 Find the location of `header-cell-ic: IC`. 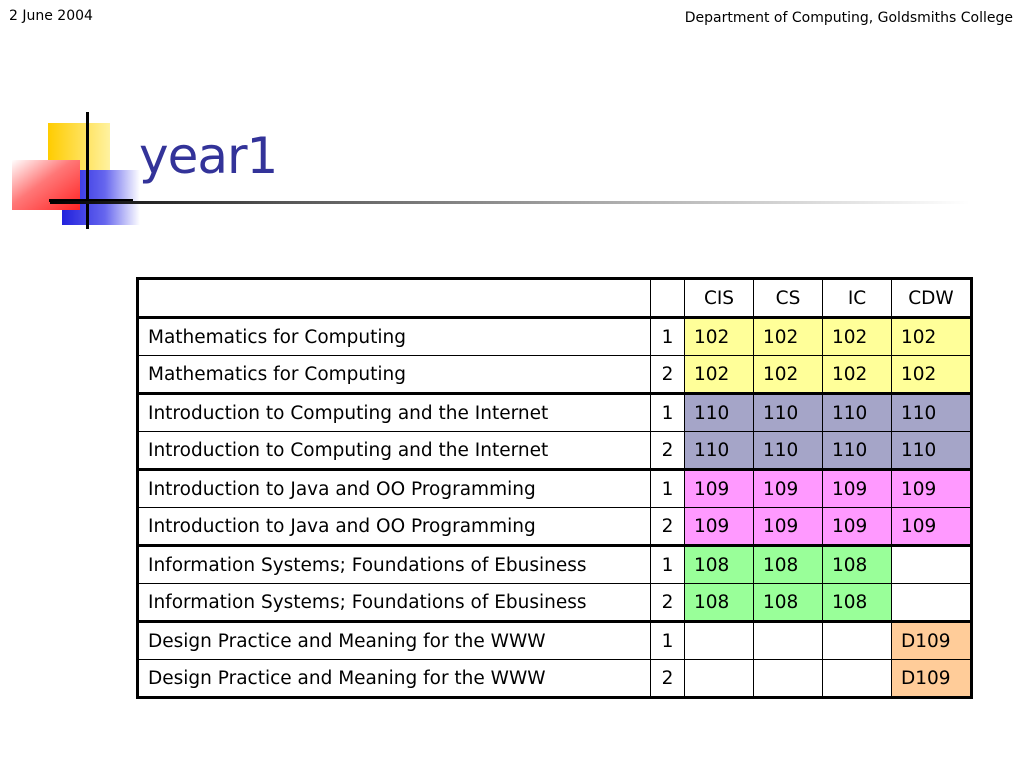

header-cell-ic: IC is located at coordinates (857, 298).